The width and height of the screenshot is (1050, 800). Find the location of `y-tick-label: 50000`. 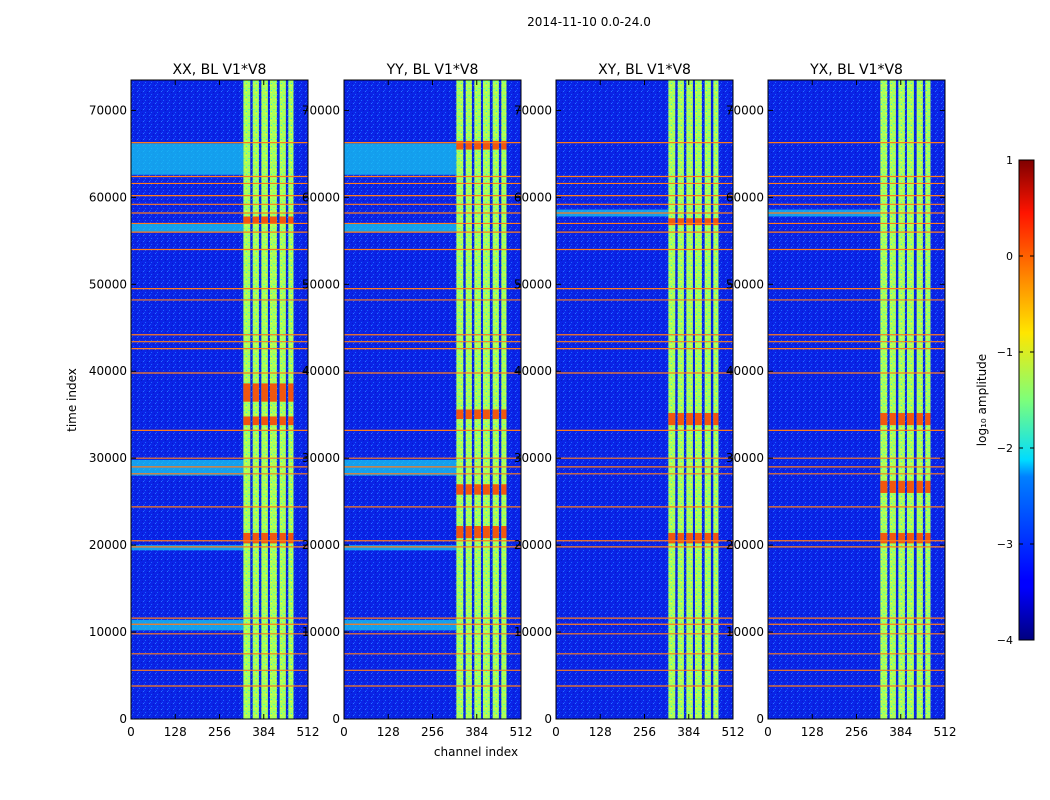

y-tick-label: 50000 is located at coordinates (533, 284).